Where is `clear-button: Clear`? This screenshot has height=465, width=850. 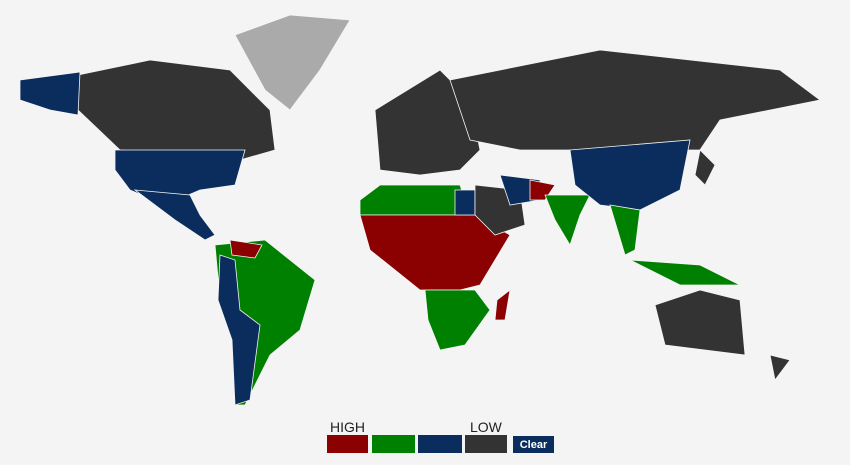 clear-button: Clear is located at coordinates (533, 444).